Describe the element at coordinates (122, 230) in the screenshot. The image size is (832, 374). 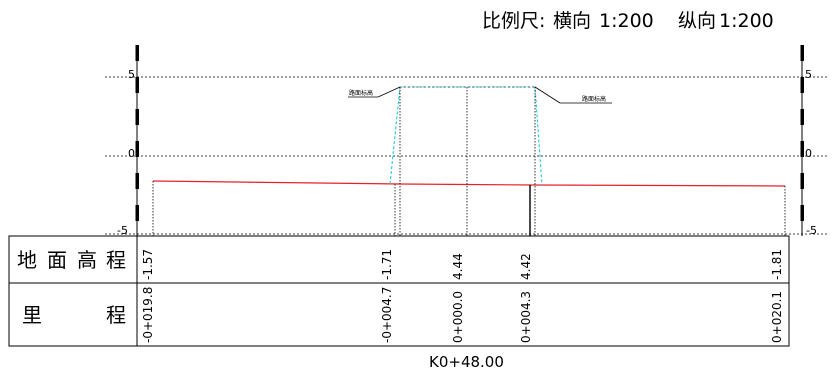
I see `left-tick-minus5: -5` at that location.